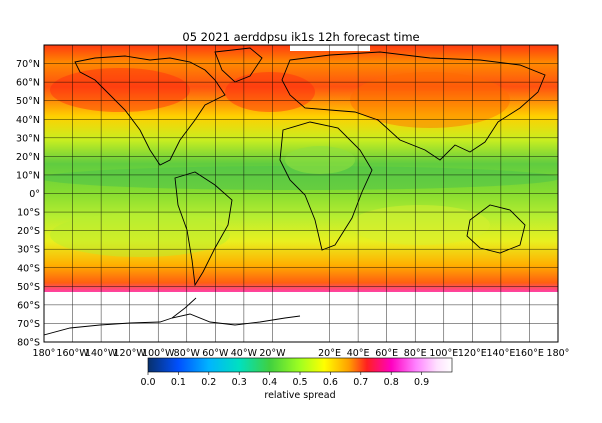 The height and width of the screenshot is (423, 602). What do you see at coordinates (272, 353) in the screenshot?
I see `lon-tick-label: 20°W` at bounding box center [272, 353].